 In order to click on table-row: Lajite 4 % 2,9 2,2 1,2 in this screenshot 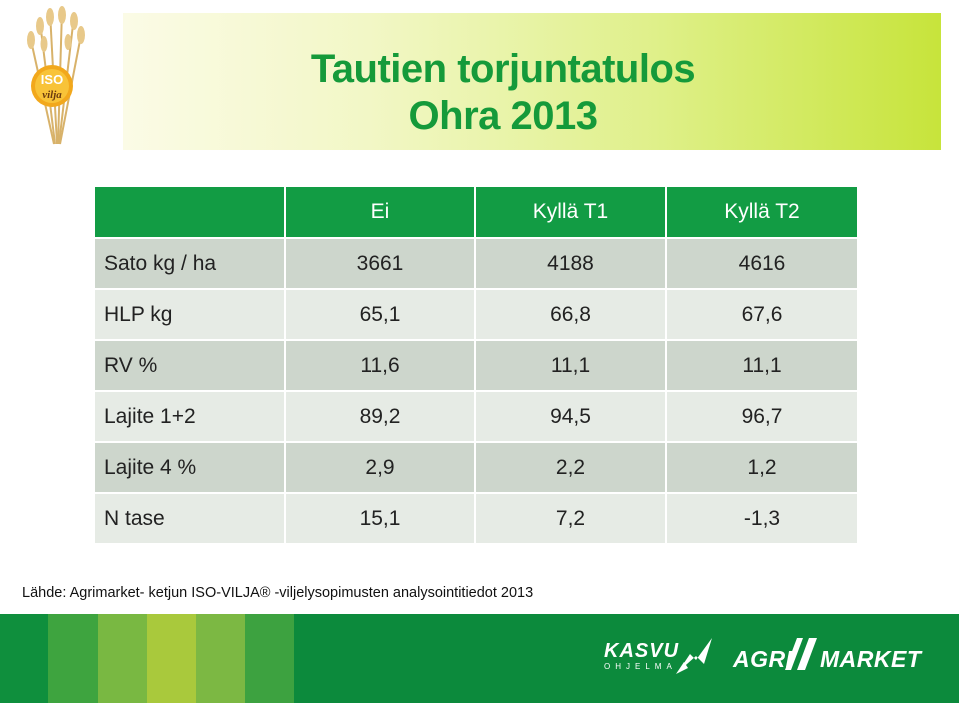, I will do `click(476, 468)`.